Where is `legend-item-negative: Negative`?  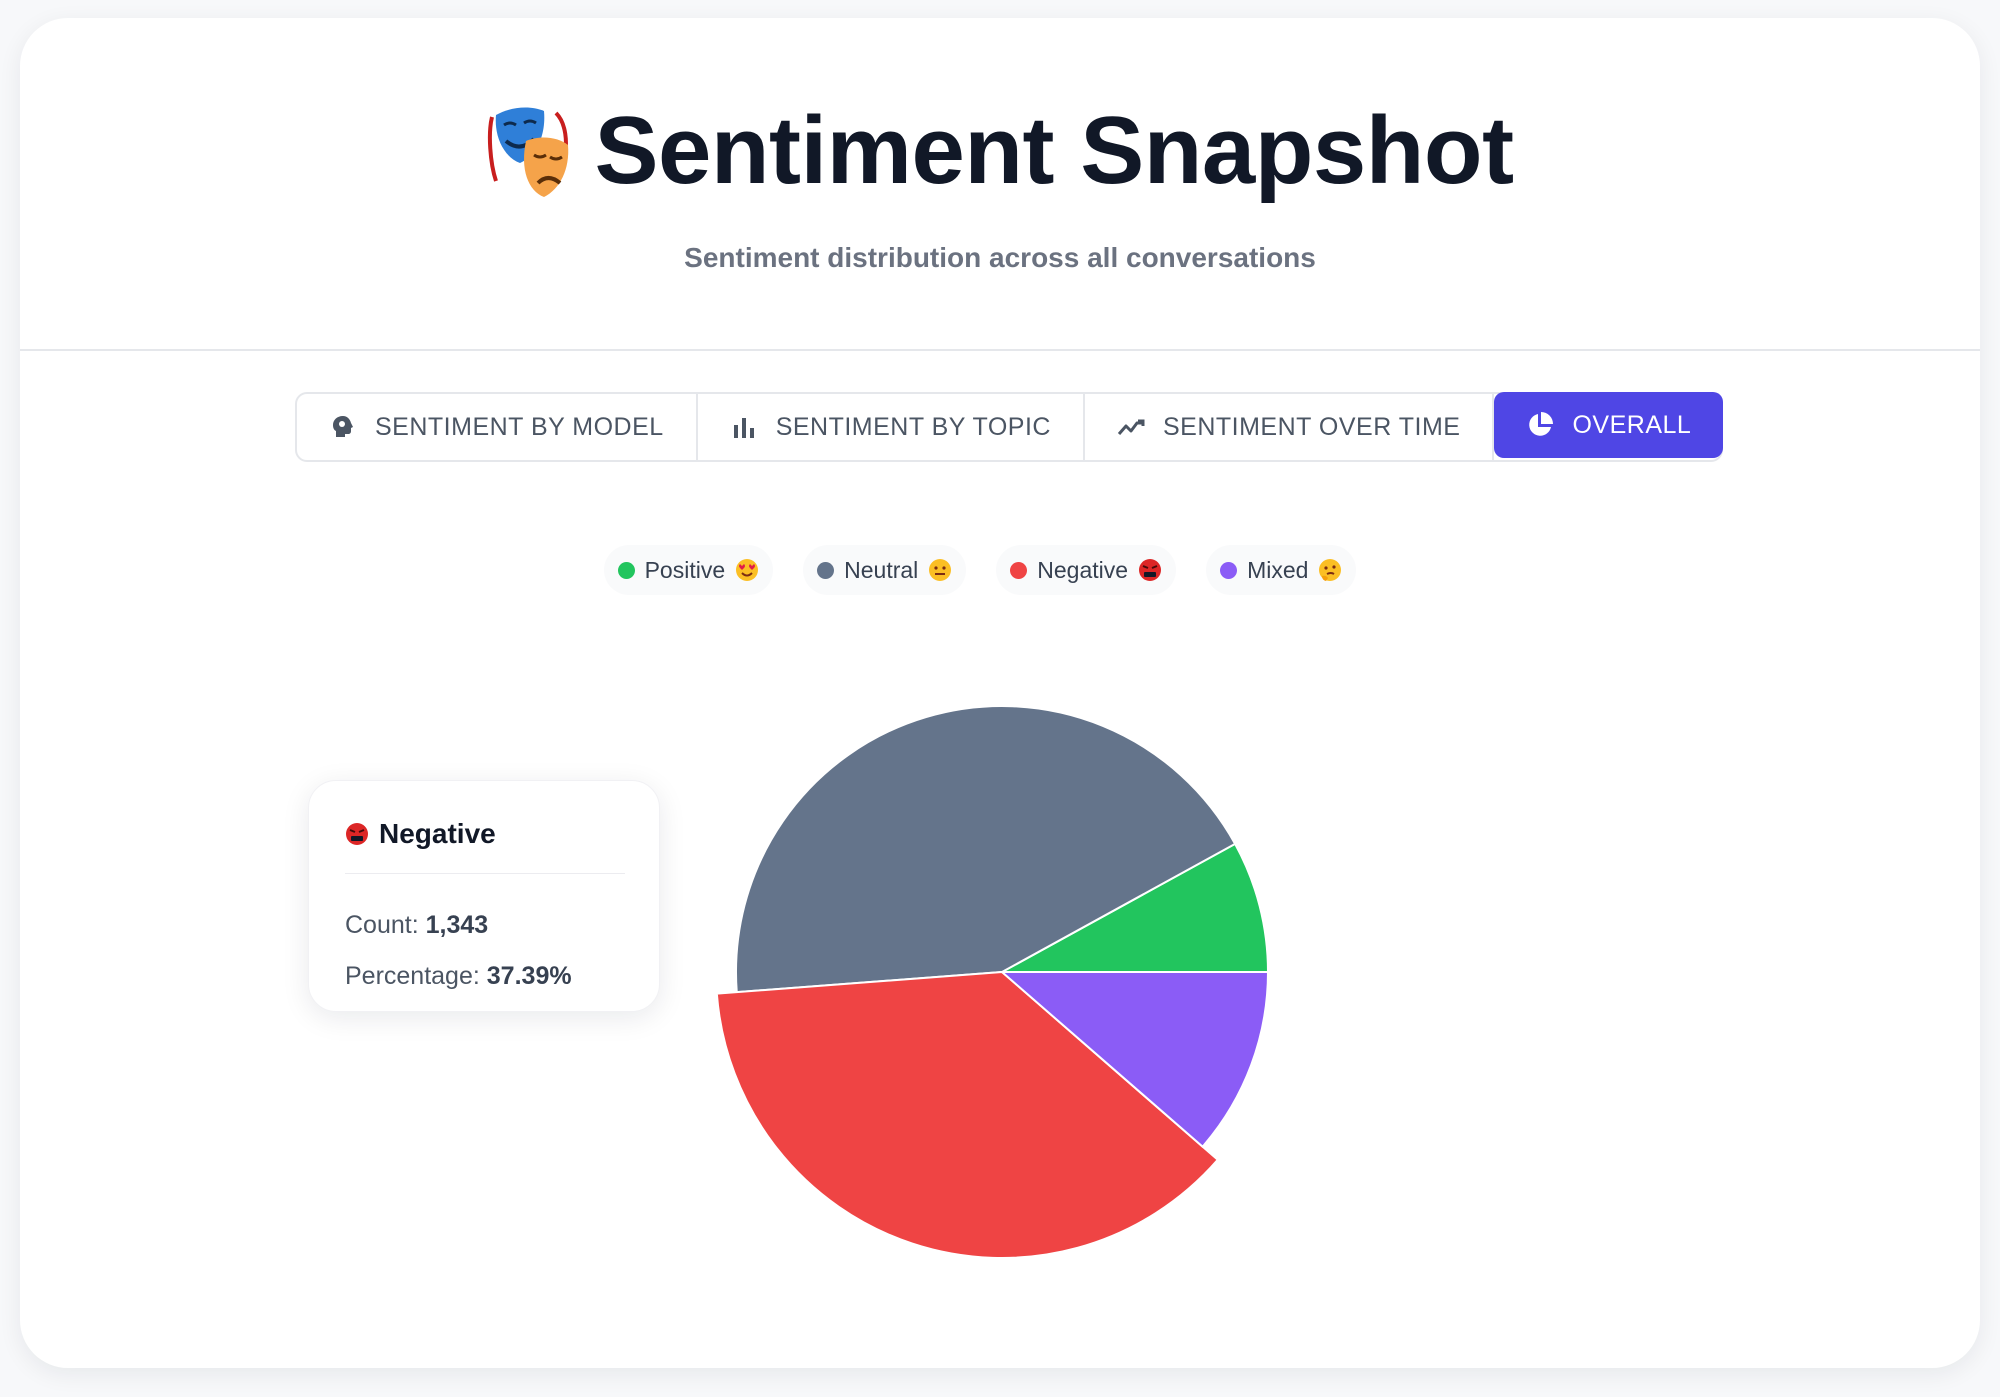
legend-item-negative: Negative is located at coordinates (1086, 570).